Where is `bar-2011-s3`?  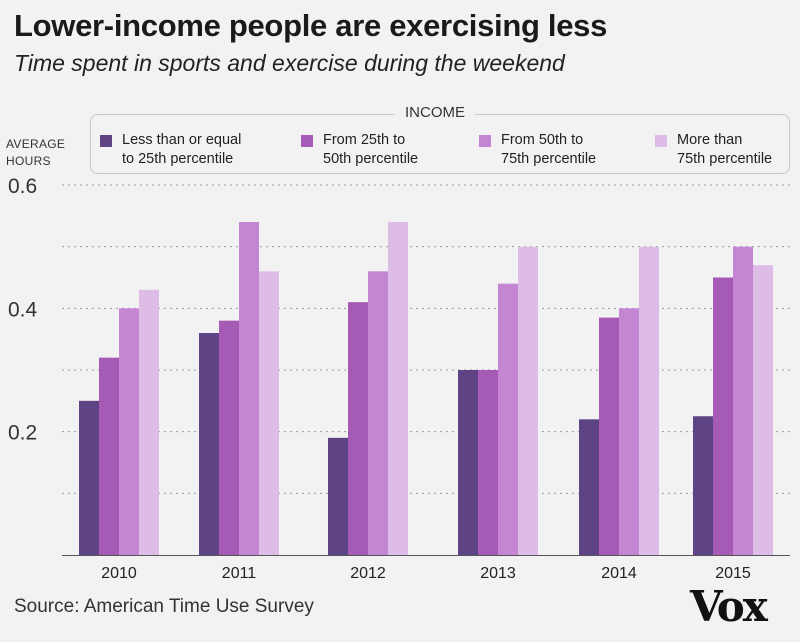
bar-2011-s3 is located at coordinates (249, 388).